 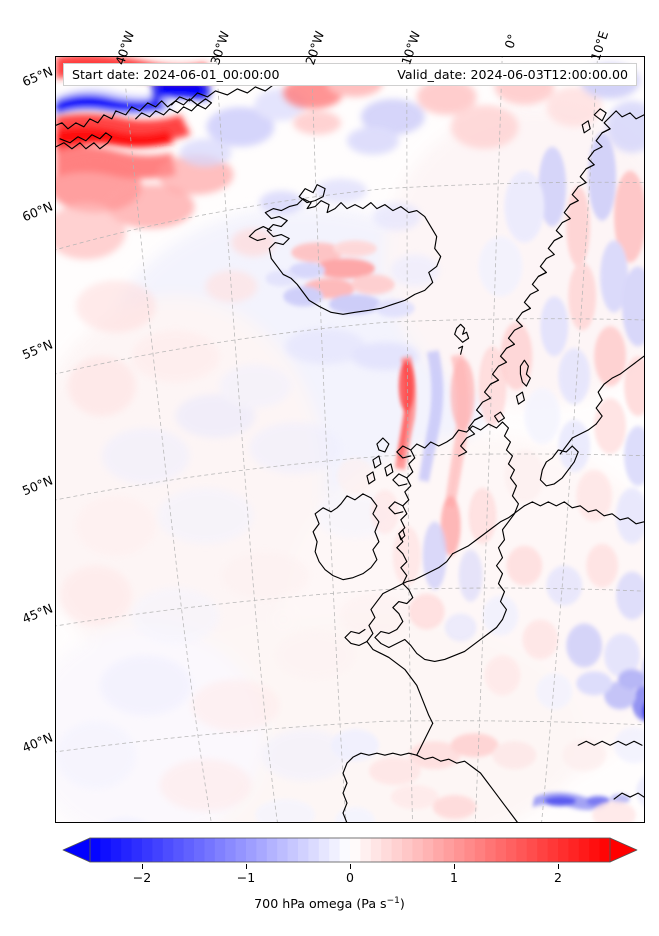 What do you see at coordinates (320, 904) in the screenshot?
I see `colorbar-label-prefix: 700 hPa omega (Pa s` at bounding box center [320, 904].